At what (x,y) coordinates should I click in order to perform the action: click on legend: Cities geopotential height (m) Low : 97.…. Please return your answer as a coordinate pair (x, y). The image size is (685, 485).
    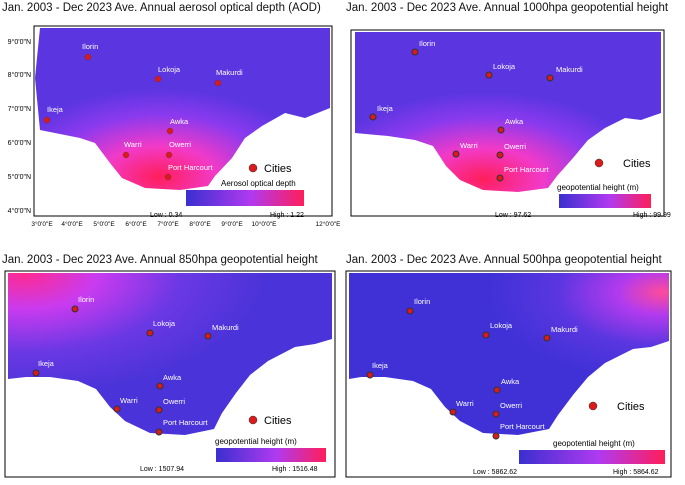
    Looking at the image, I should click on (583, 188).